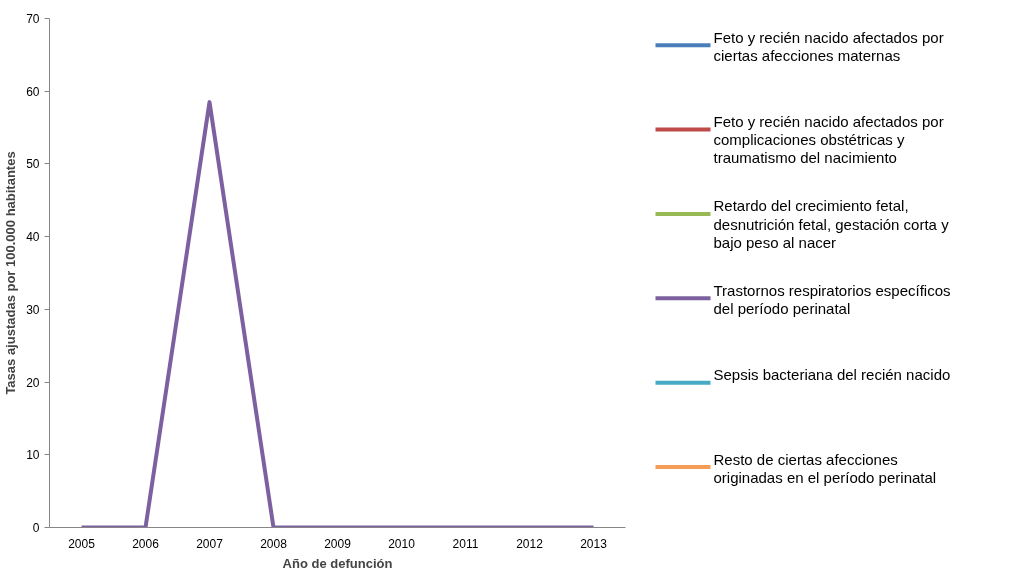  I want to click on legend-label: Retardo del crecimiento fetal, desnutrición fetal, gestación corta y bajo peso al nacer, so click(831, 224).